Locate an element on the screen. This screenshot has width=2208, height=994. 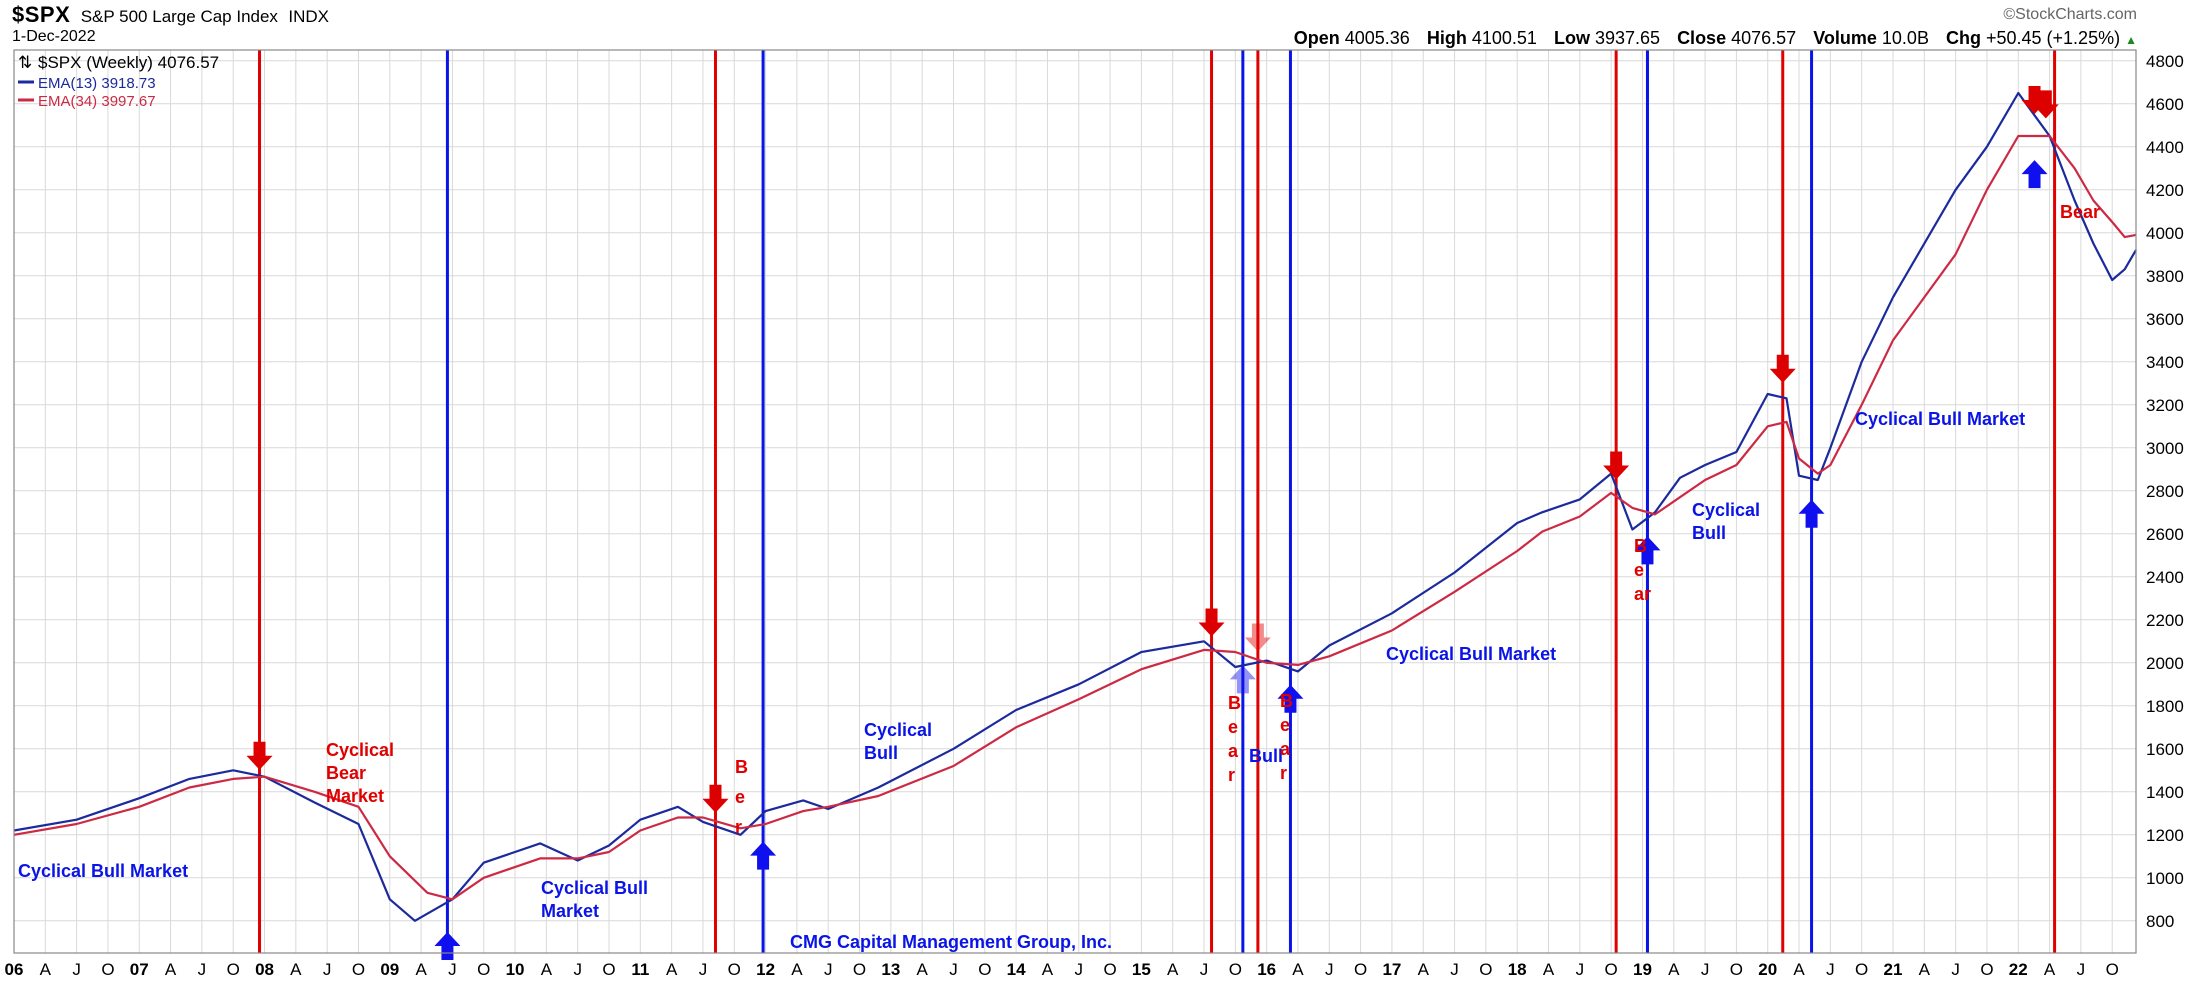
legend-ema13: EMA(13) 3918.73 is located at coordinates (97, 83).